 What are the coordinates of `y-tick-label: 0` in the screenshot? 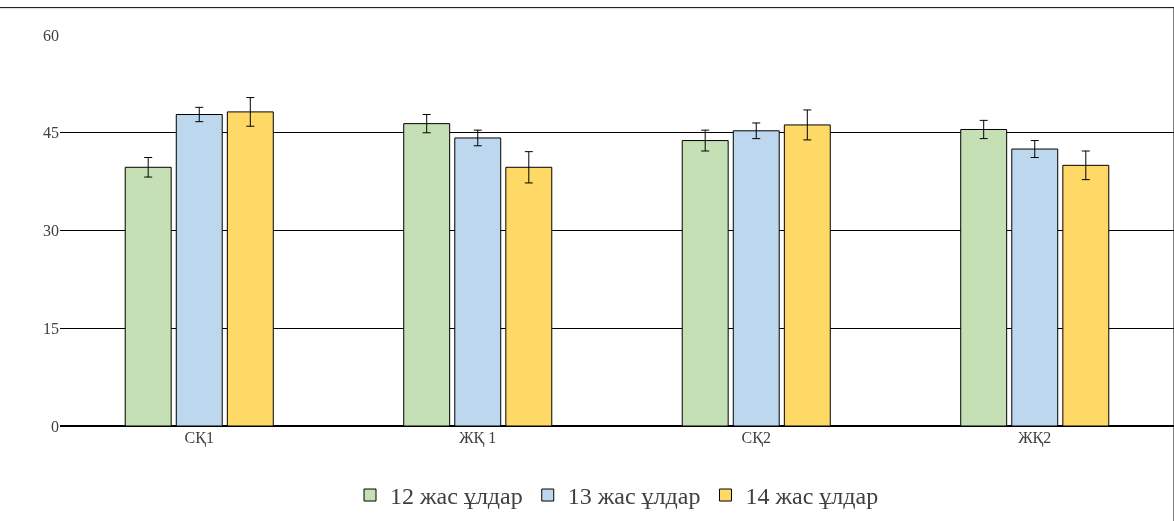 It's located at (55, 426).